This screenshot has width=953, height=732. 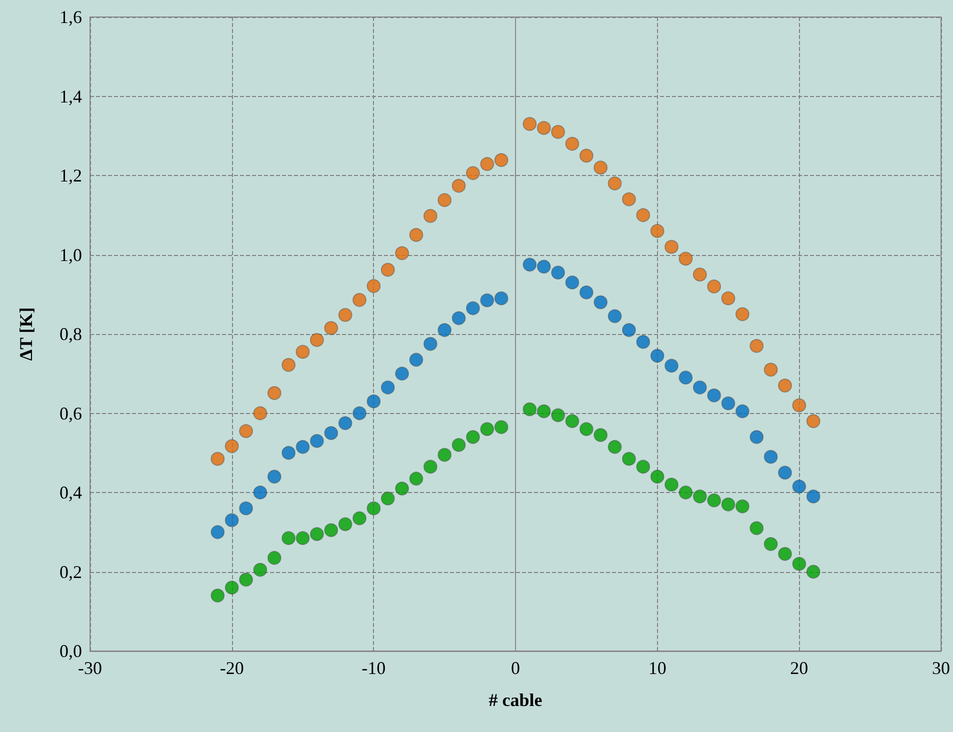 I want to click on y-axis-title: ΔT [K], so click(x=26, y=334).